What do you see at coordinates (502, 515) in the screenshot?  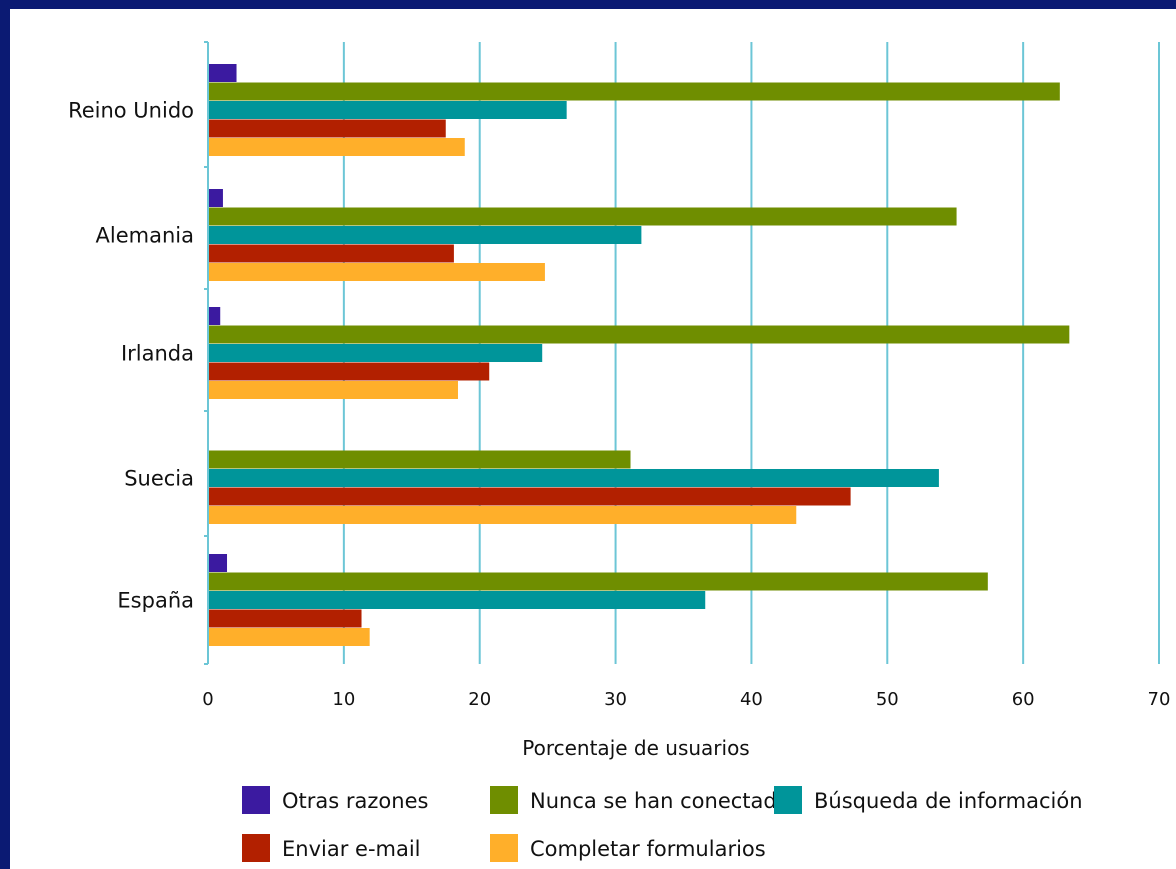 I see `bar-suecia-completar-formularios` at bounding box center [502, 515].